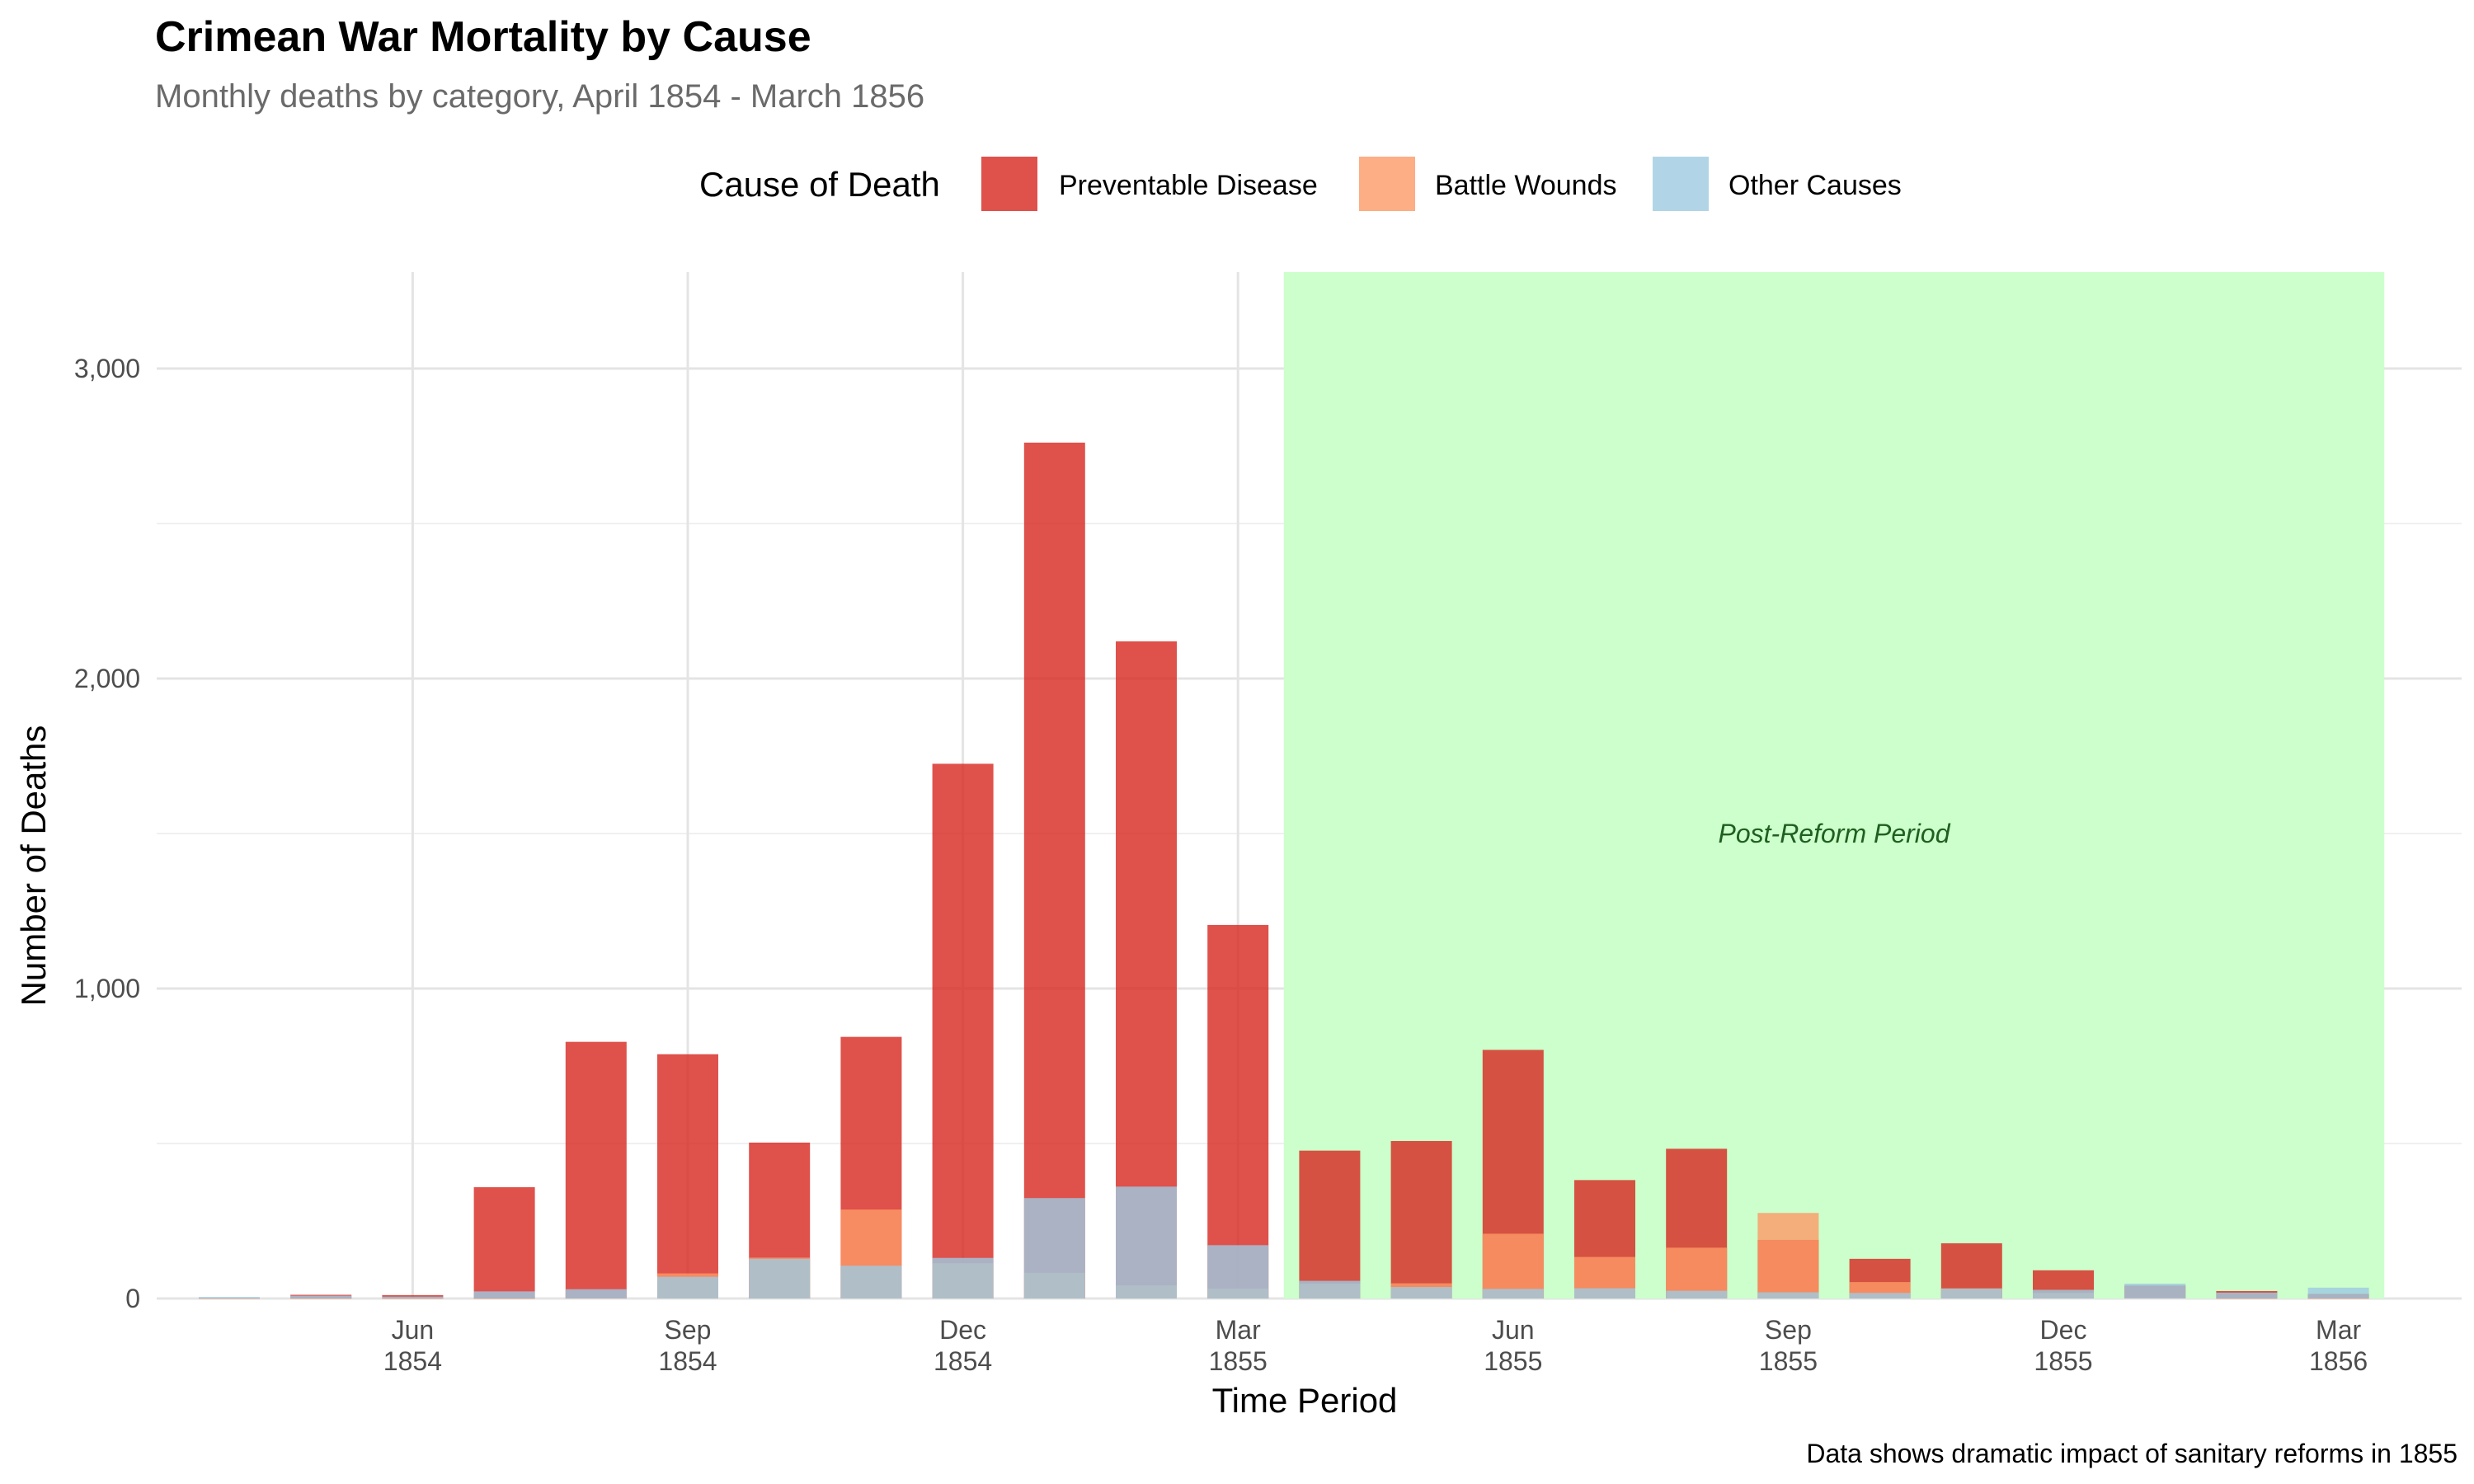 The height and width of the screenshot is (1484, 2474). What do you see at coordinates (1305, 1400) in the screenshot?
I see `x-axis-title: Time Period` at bounding box center [1305, 1400].